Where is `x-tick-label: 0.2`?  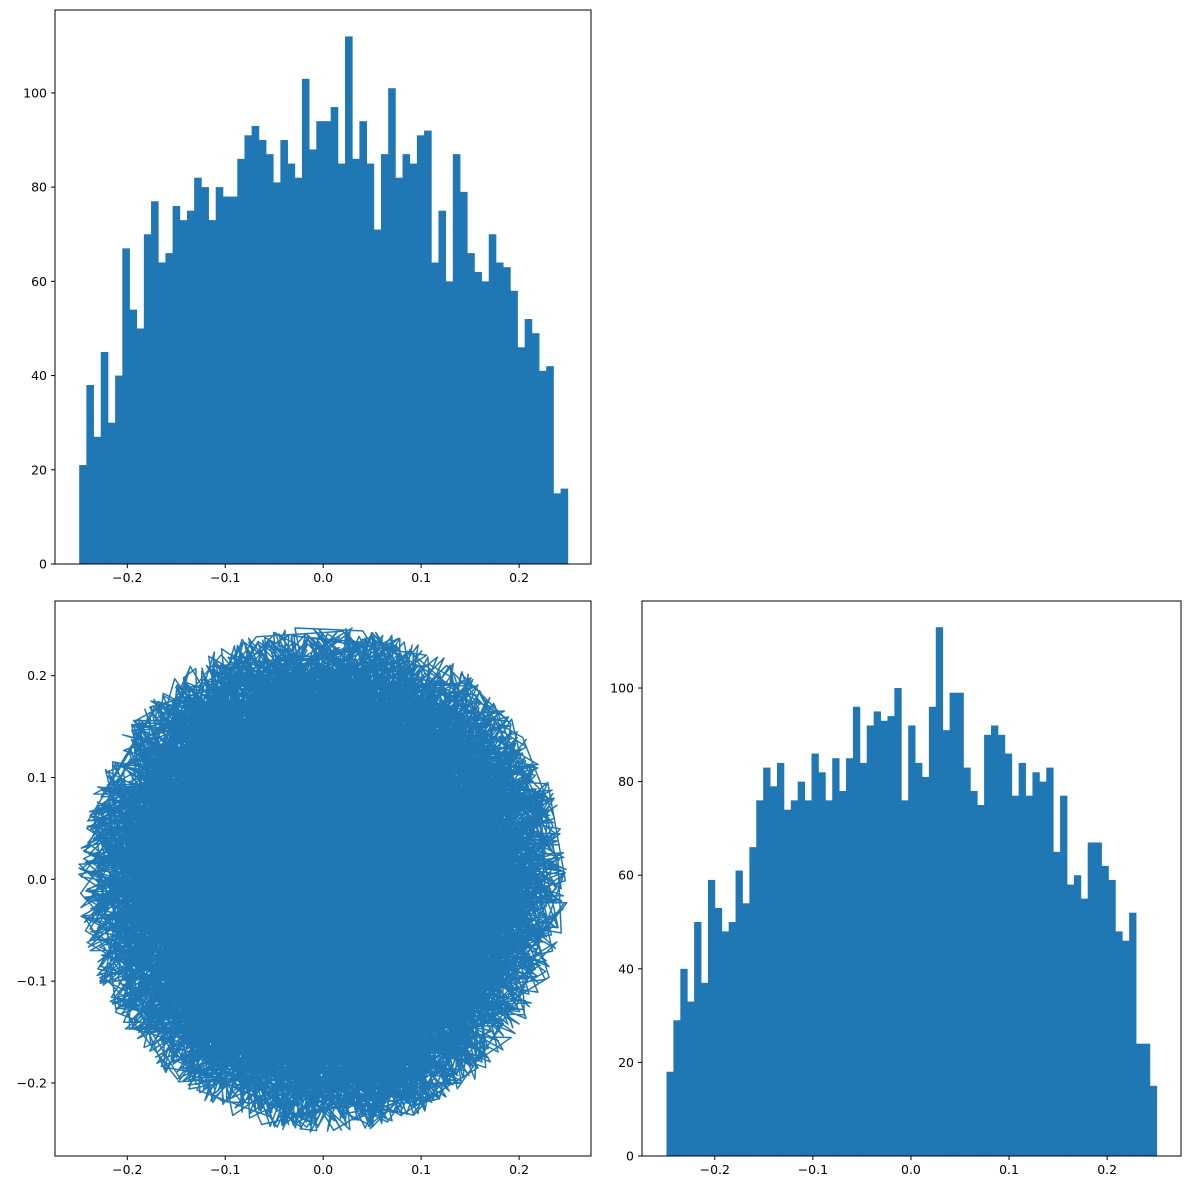
x-tick-label: 0.2 is located at coordinates (519, 577).